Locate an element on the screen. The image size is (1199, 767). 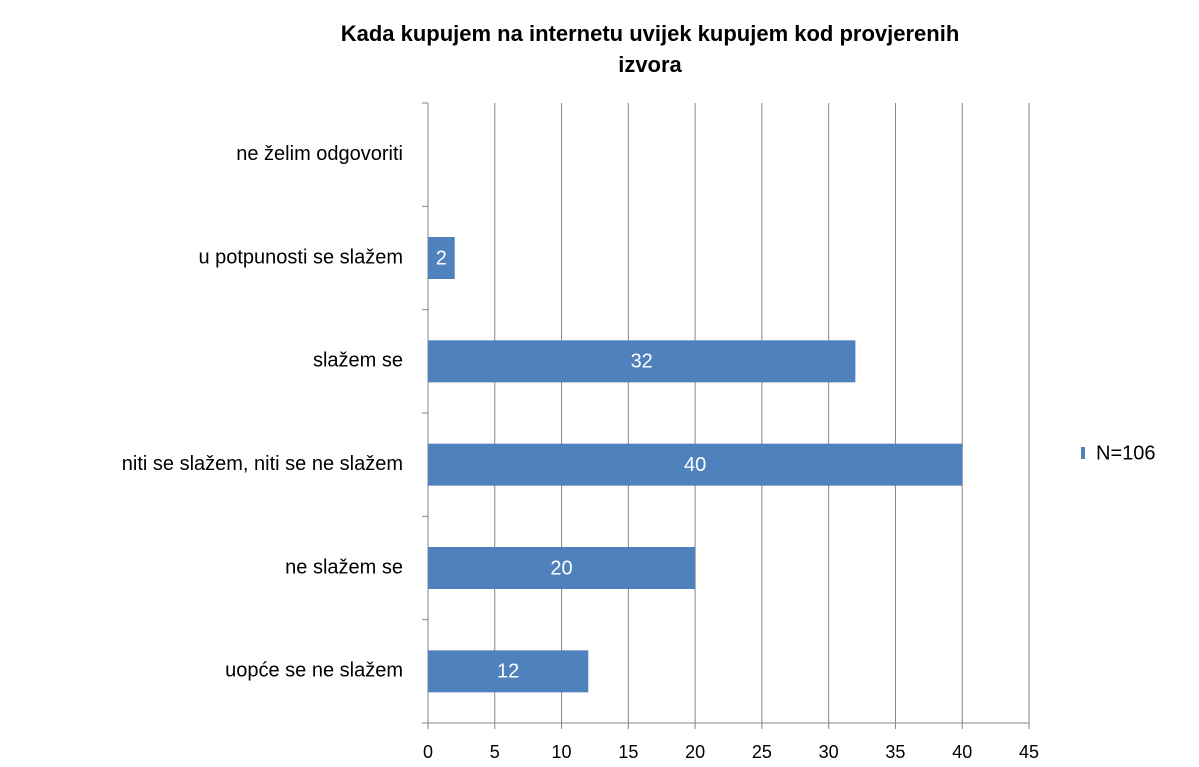
data-label: 40 is located at coordinates (695, 465).